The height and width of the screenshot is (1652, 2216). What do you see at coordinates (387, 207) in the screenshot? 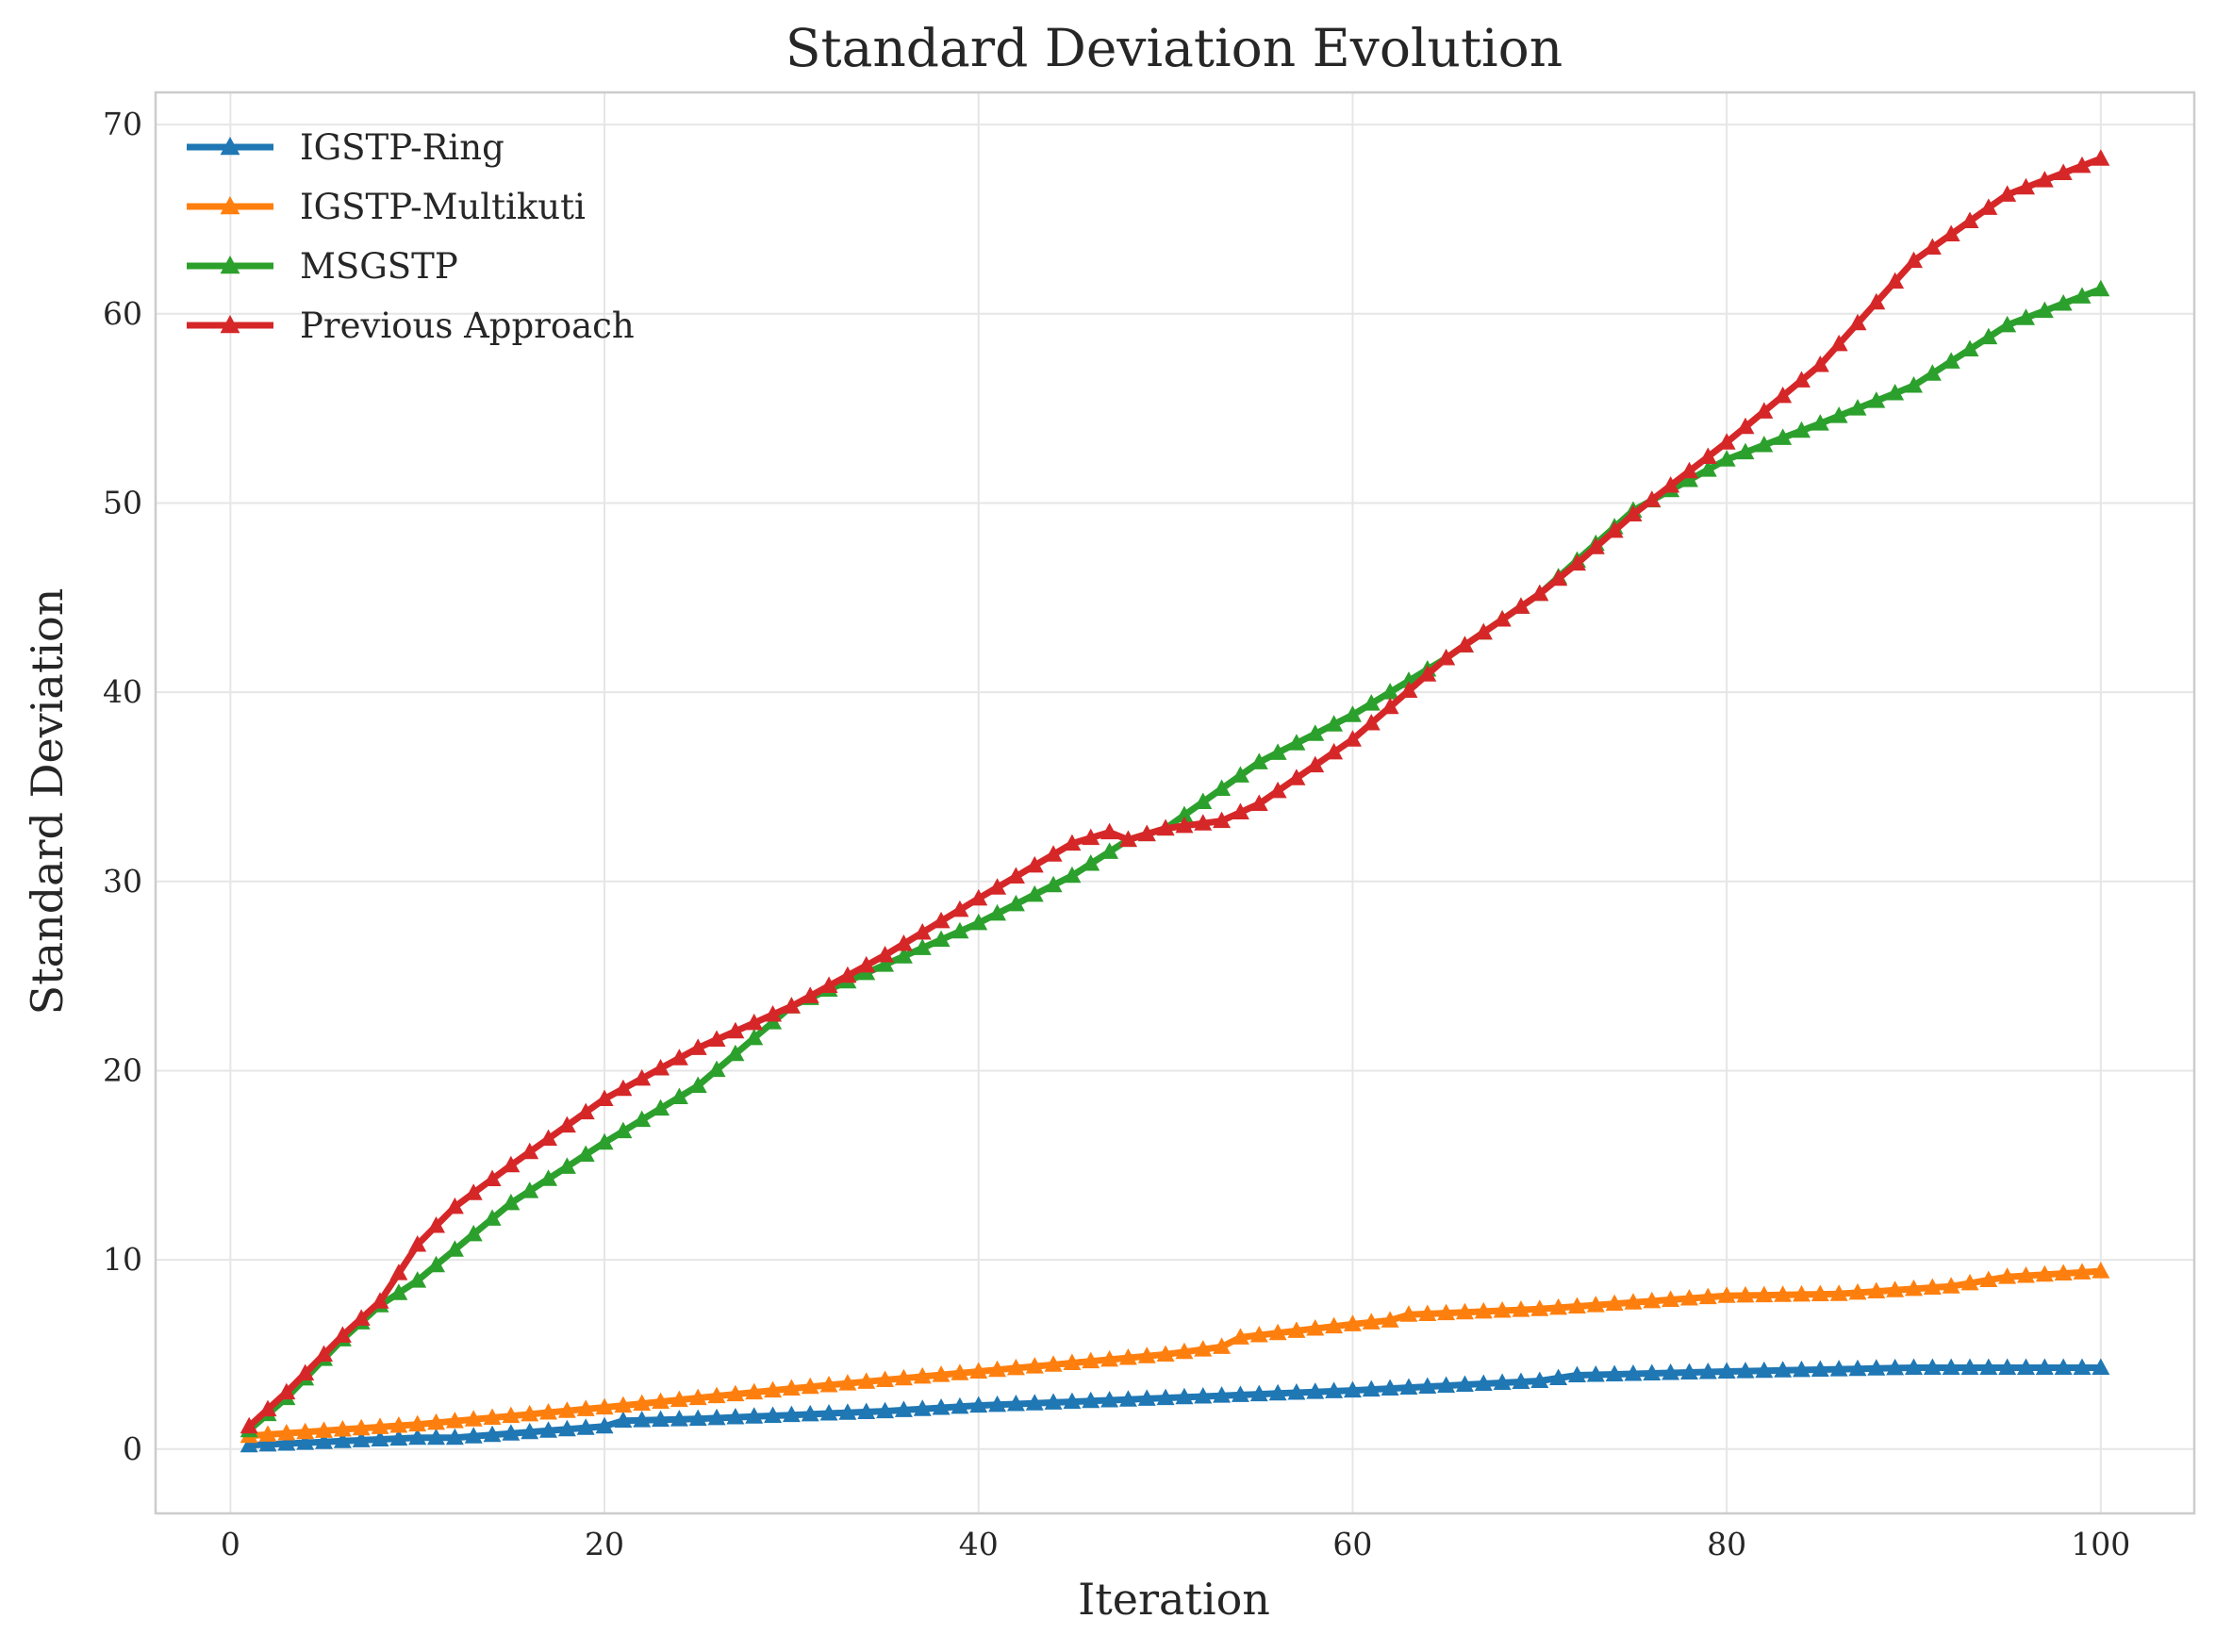
I see `legend-item: IGSTP-Multikuti` at bounding box center [387, 207].